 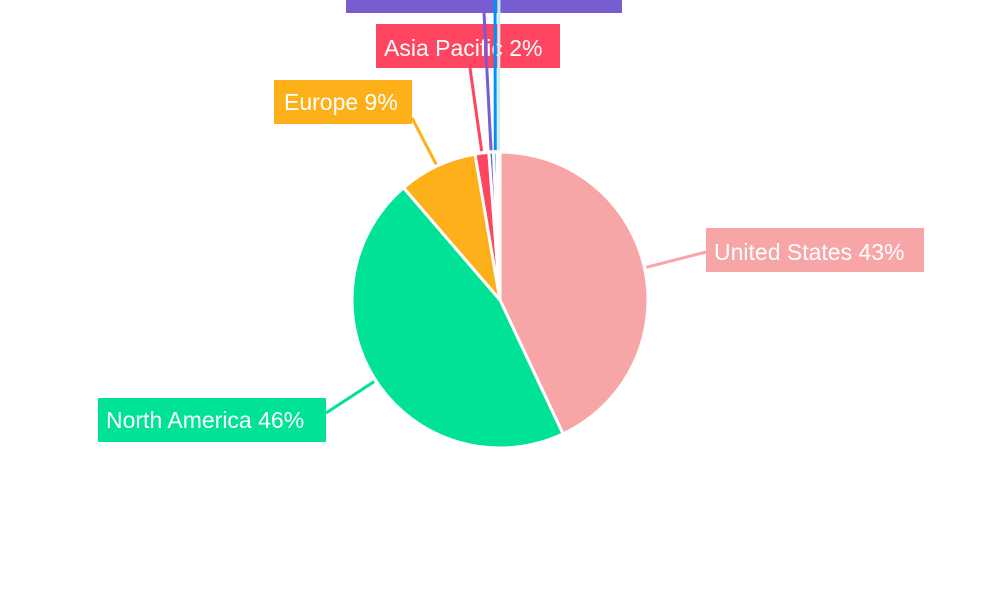 I want to click on data-label: United States 43%, so click(x=809, y=252).